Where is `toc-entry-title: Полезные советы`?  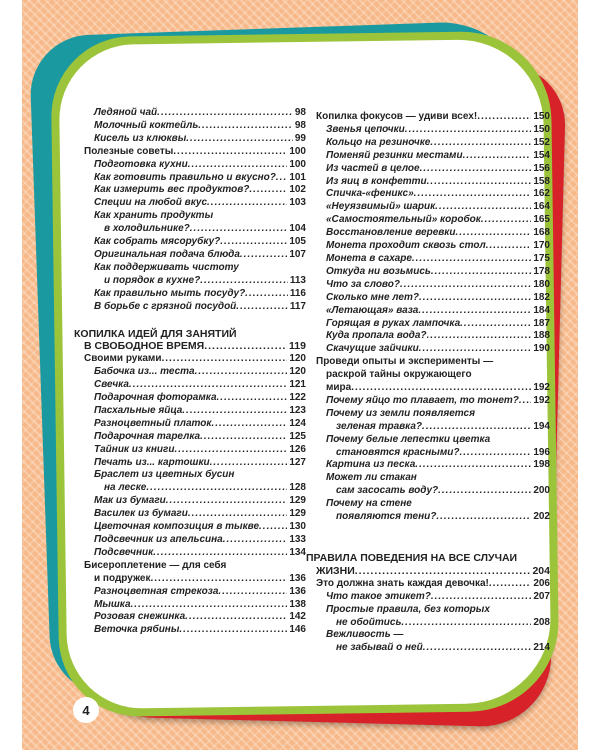 toc-entry-title: Полезные советы is located at coordinates (129, 151).